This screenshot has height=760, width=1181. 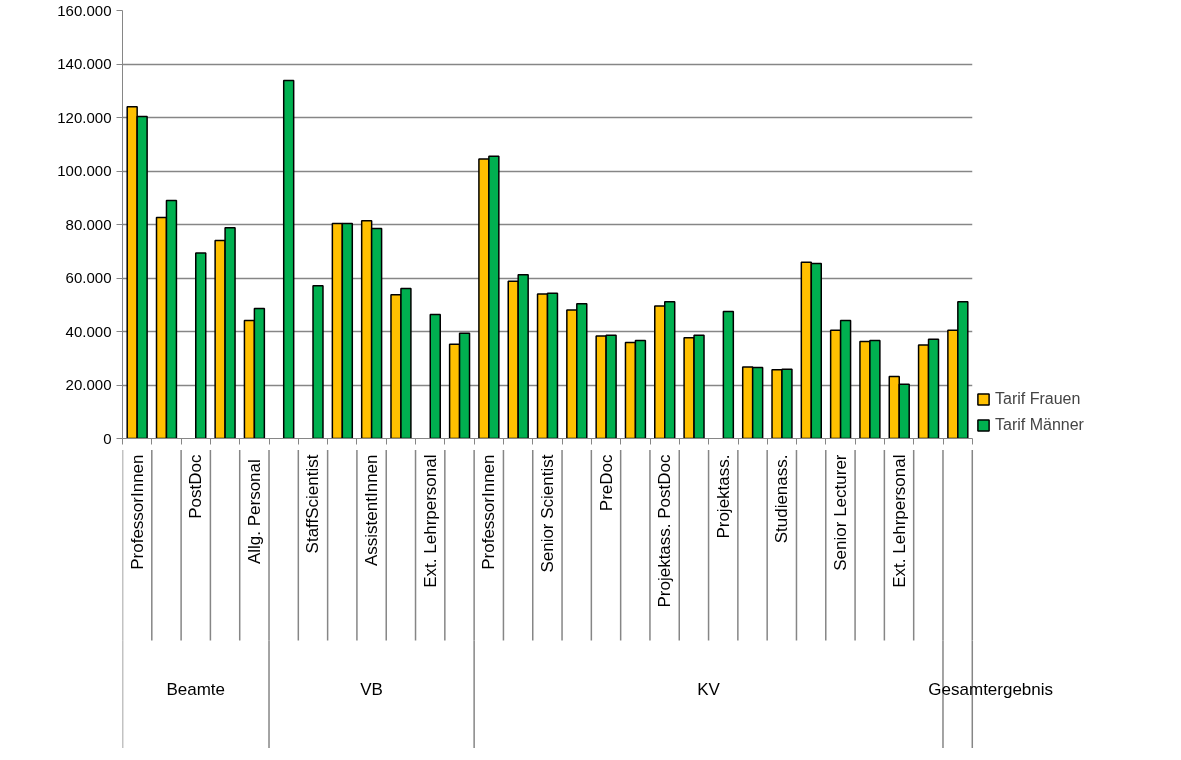 I want to click on x-tick-label: Senior Lecturer, so click(x=840, y=512).